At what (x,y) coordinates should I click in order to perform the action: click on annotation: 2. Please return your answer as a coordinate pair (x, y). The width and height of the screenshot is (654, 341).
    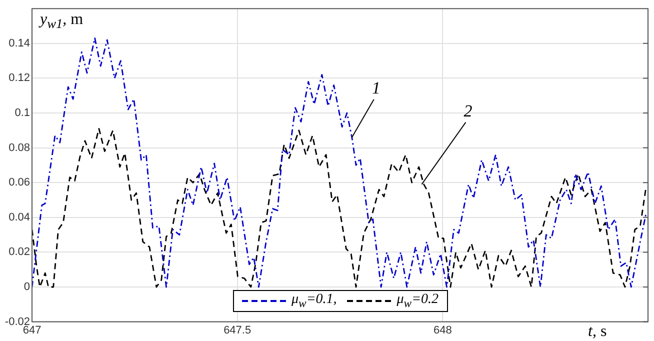
    Looking at the image, I should click on (468, 110).